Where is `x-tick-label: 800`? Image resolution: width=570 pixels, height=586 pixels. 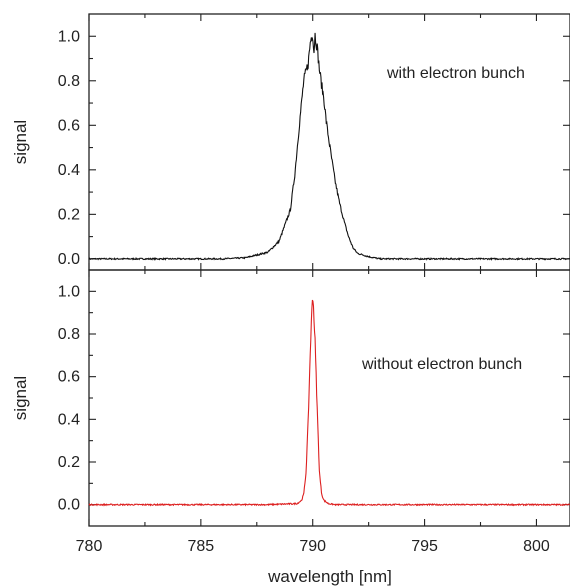 x-tick-label: 800 is located at coordinates (536, 546).